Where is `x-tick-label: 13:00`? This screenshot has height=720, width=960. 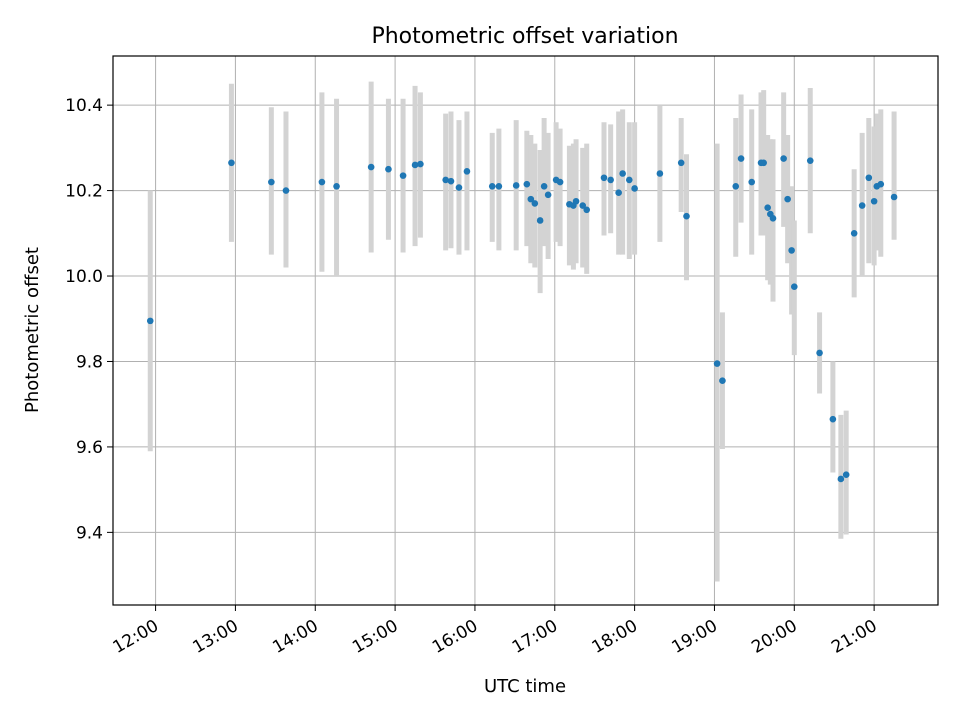 x-tick-label: 13:00 is located at coordinates (215, 637).